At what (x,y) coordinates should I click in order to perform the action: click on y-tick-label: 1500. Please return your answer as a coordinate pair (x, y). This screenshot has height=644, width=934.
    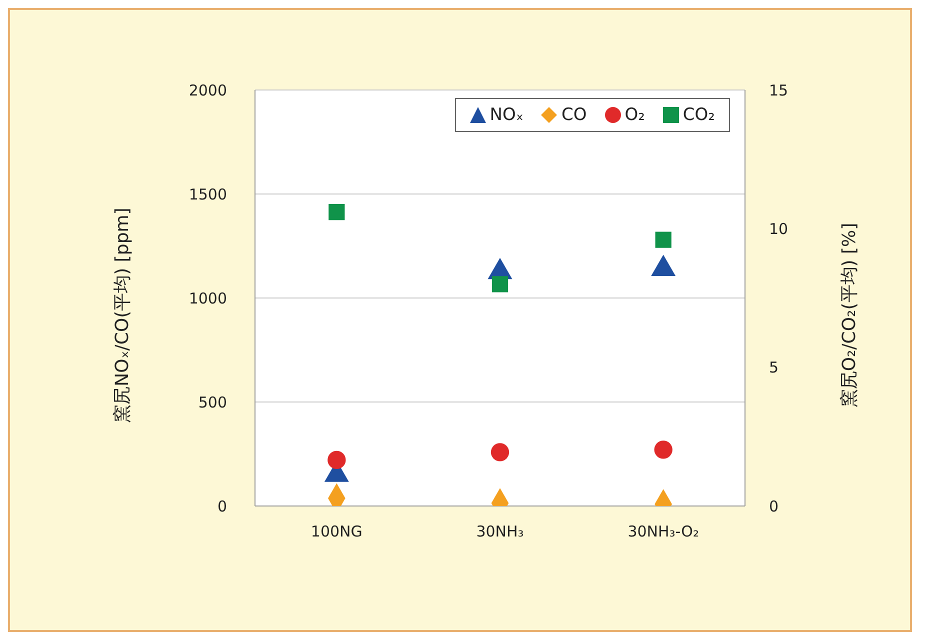
    Looking at the image, I should click on (207, 194).